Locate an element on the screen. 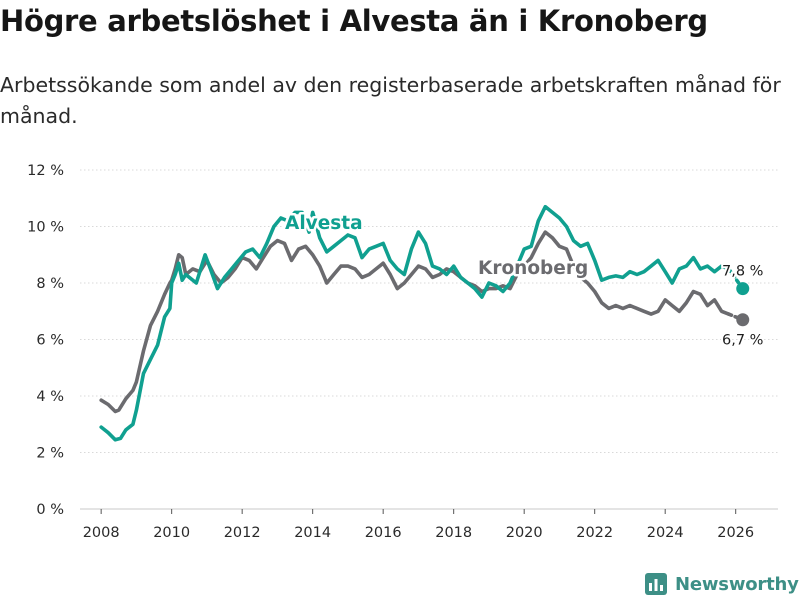 Image resolution: width=800 pixels, height=600 pixels. y-tick-label: 8 % is located at coordinates (50, 284).